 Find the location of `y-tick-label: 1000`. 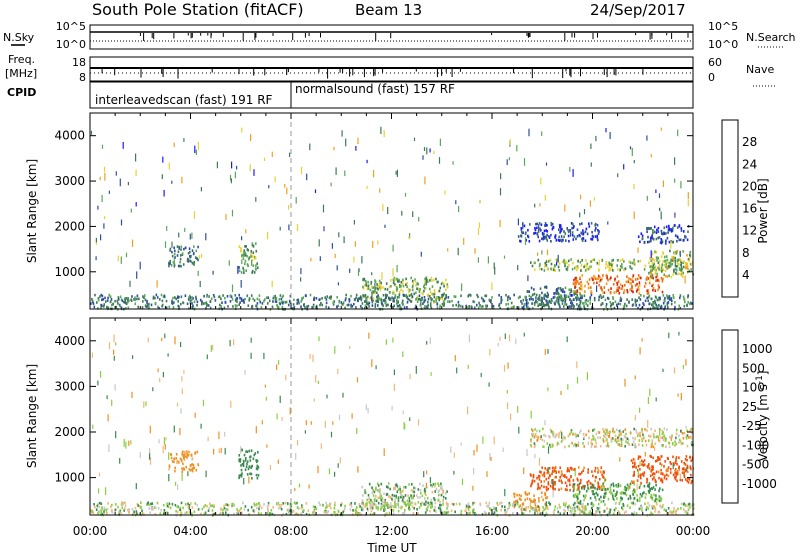

y-tick-label: 1000 is located at coordinates (69, 478).